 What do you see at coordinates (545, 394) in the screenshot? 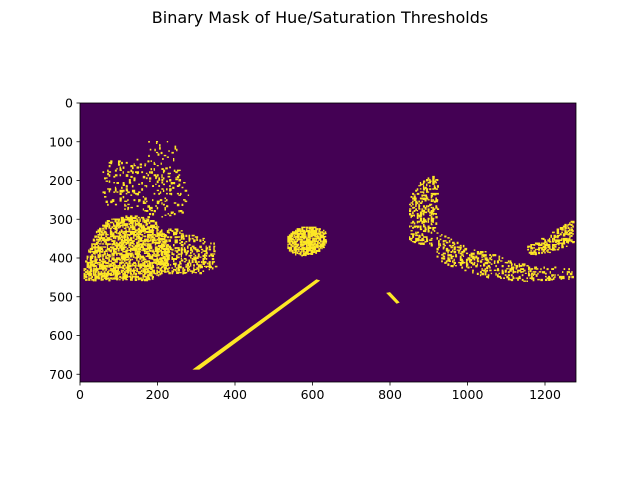
I see `x-tick-label: 1200` at bounding box center [545, 394].